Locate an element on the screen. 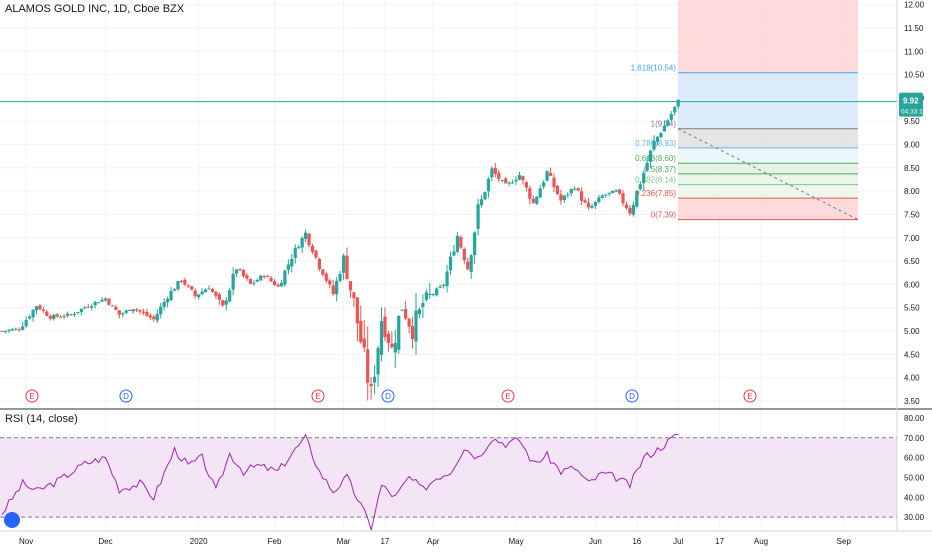 This screenshot has width=932, height=555. fib-level-label: 1.618(10.54) is located at coordinates (654, 68).